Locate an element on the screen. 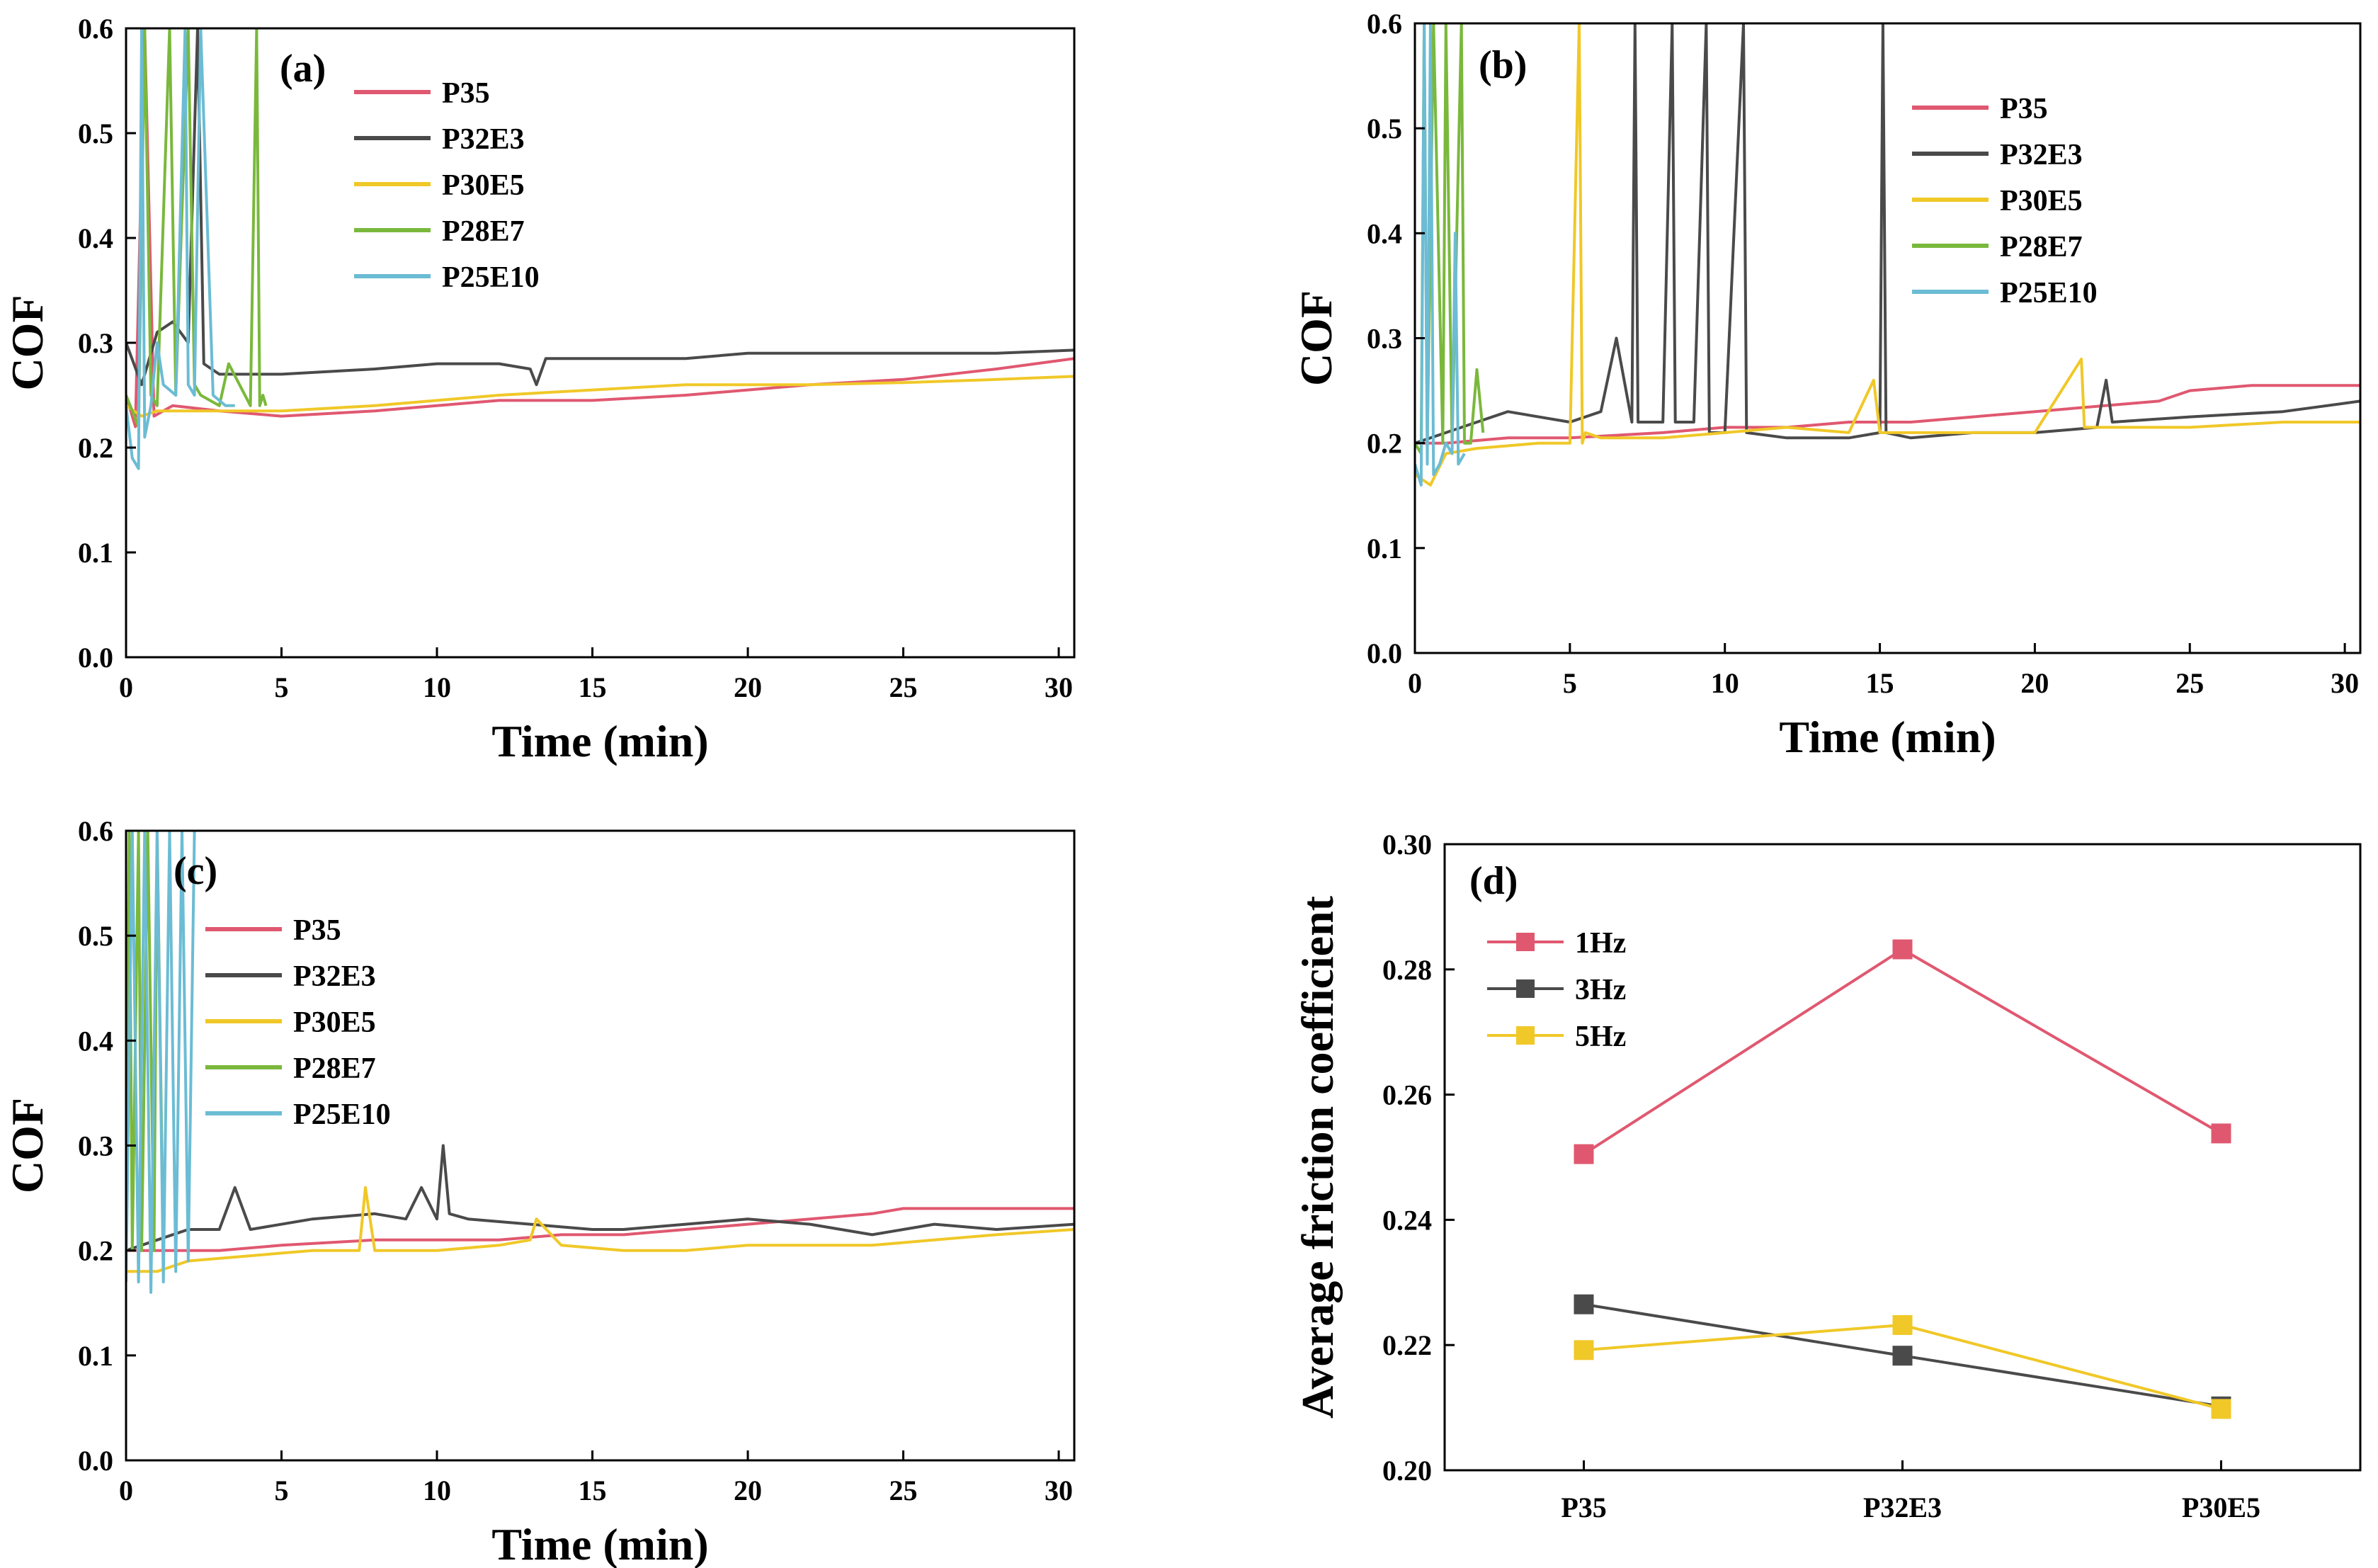 This screenshot has width=2378, height=1568. series-line-p28e7 is located at coordinates (1450, 239).